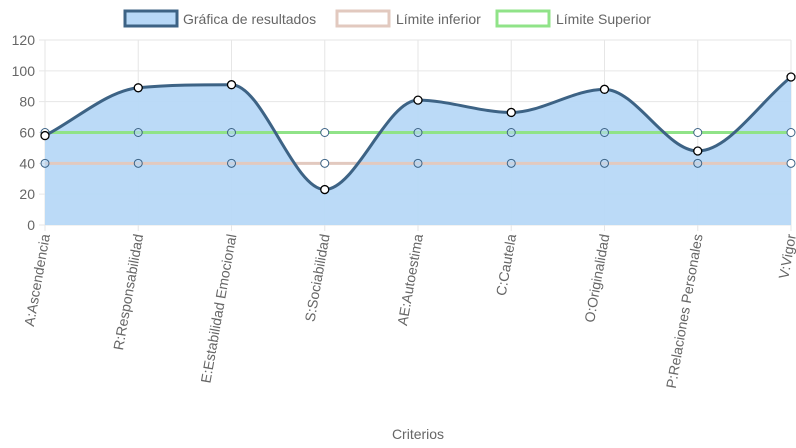 The height and width of the screenshot is (448, 796). I want to click on y-tick-label: 100, so click(24, 71).